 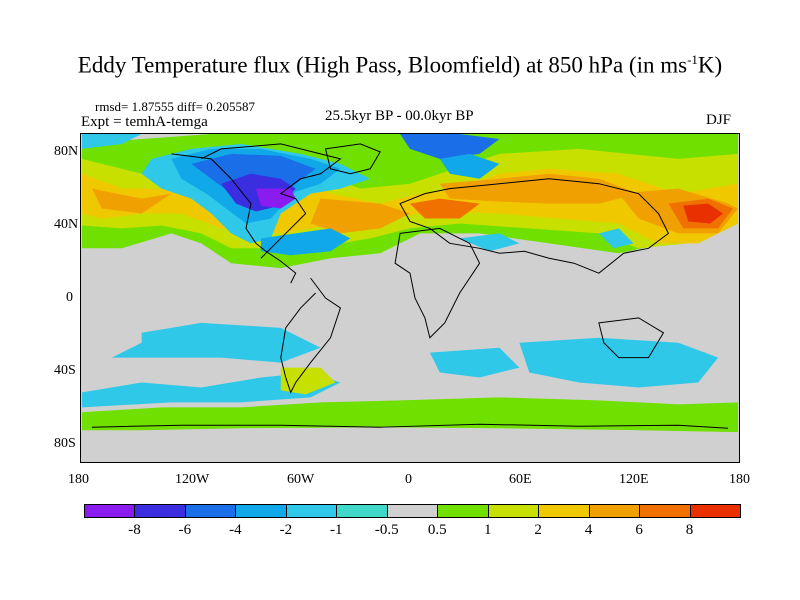 What do you see at coordinates (144, 122) in the screenshot?
I see `experiment-label: Expt = temhA-temga` at bounding box center [144, 122].